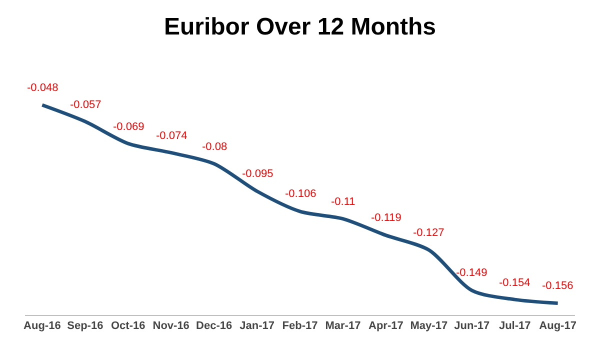 This screenshot has width=600, height=350. I want to click on x-tick-label: Jul-17, so click(514, 326).